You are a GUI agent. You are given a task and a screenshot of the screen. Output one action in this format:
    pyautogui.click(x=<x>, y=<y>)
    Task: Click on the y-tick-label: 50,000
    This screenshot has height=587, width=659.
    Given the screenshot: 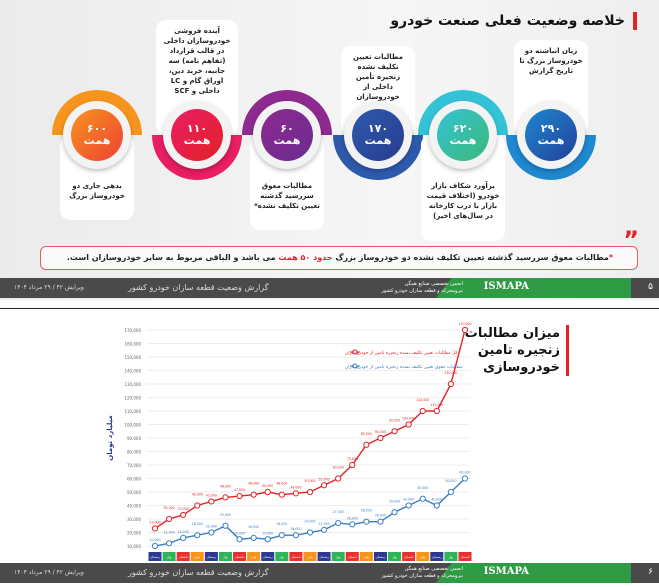 What is the action you would take?
    pyautogui.click(x=134, y=492)
    